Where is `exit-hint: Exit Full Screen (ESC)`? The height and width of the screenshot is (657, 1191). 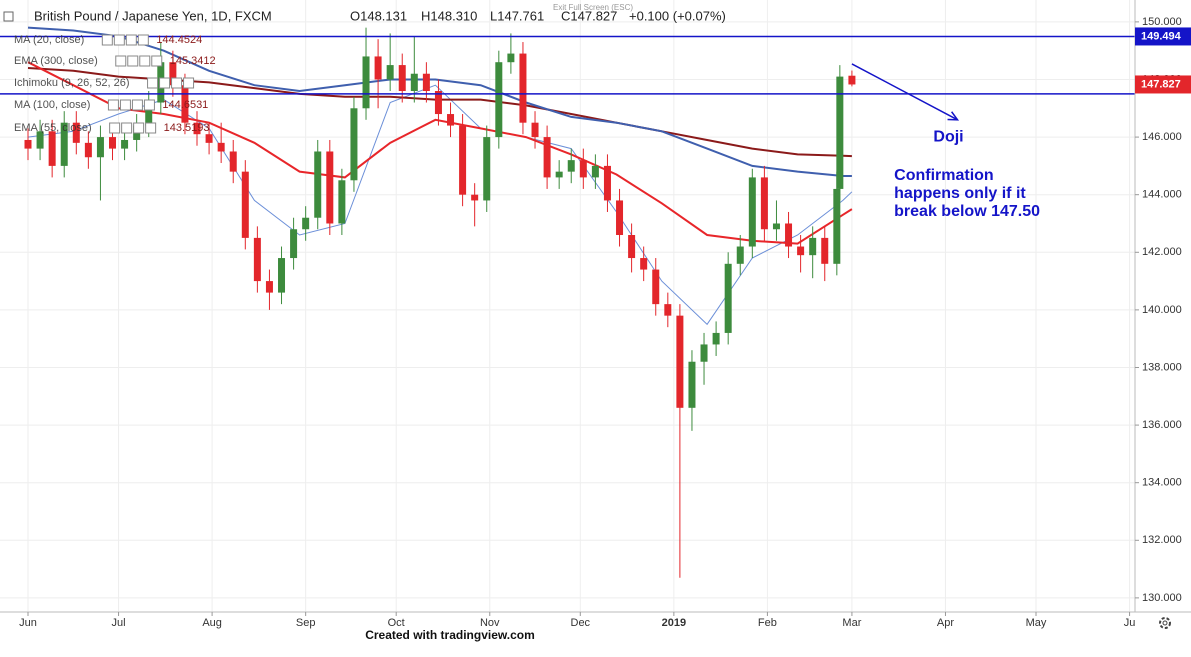
exit-hint: Exit Full Screen (ESC) is located at coordinates (593, 7).